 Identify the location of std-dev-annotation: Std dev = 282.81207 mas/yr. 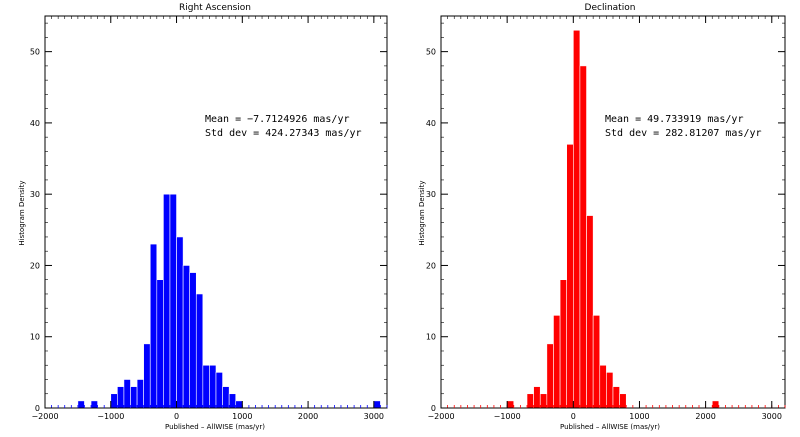
(683, 133).